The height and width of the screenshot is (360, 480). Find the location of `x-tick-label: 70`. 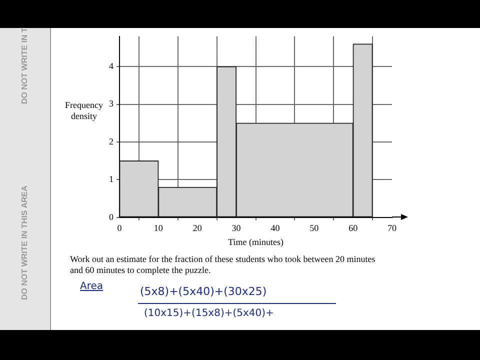

x-tick-label: 70 is located at coordinates (392, 228).